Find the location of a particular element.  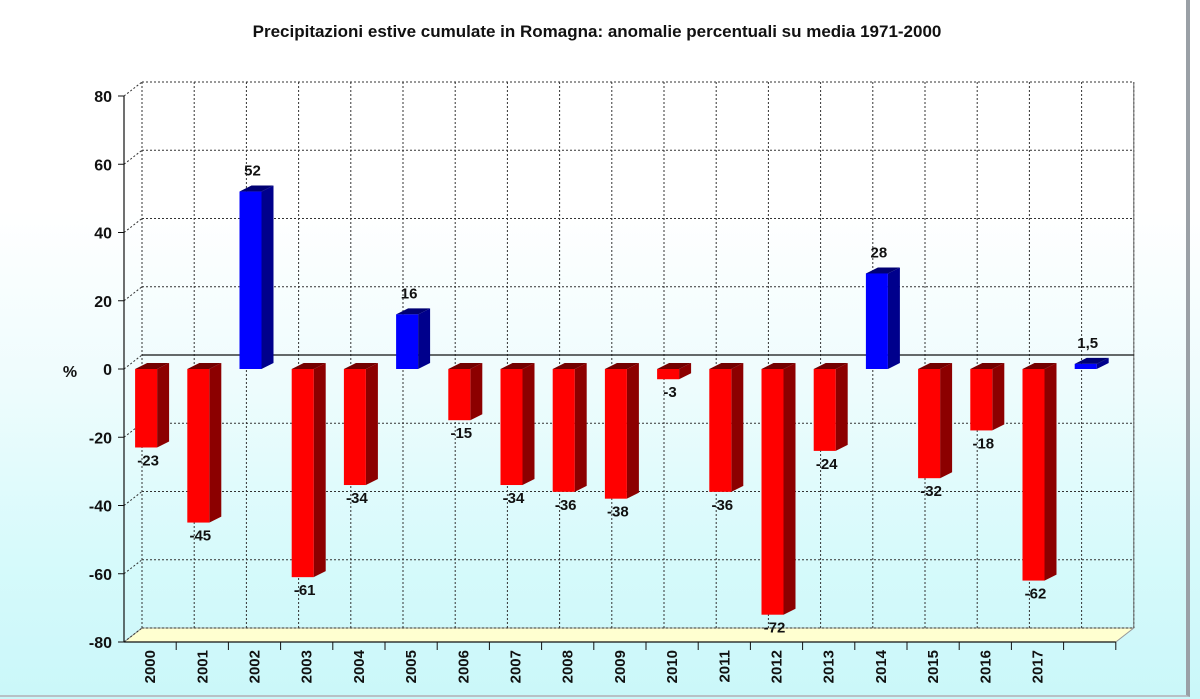

data-label: -34 is located at coordinates (514, 498).